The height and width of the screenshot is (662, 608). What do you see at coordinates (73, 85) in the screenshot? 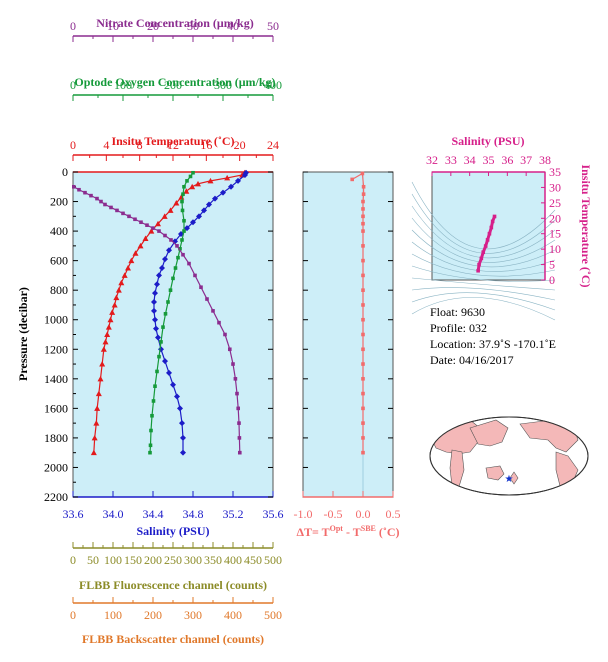
I see `oxygen-tick-label: 0` at bounding box center [73, 85].